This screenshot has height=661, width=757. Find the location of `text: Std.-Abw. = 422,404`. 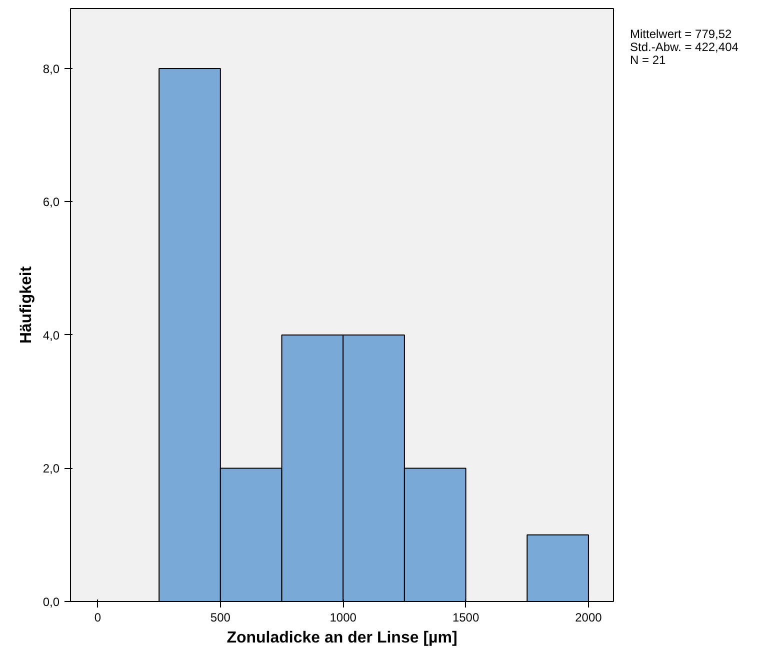

text: Std.-Abw. = 422,404 is located at coordinates (684, 47).